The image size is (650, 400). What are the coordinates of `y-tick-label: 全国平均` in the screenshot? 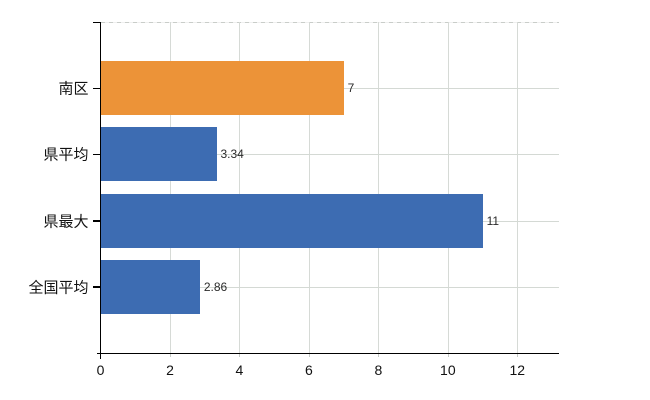 It's located at (58, 288).